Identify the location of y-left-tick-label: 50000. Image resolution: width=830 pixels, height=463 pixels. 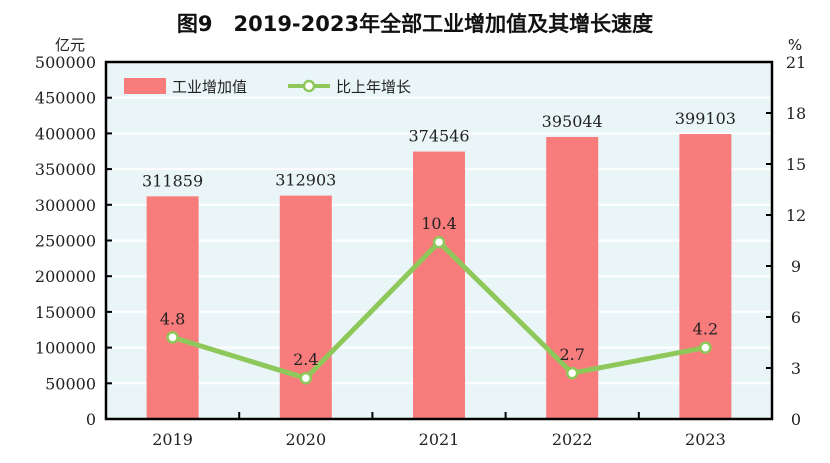
(70, 383).